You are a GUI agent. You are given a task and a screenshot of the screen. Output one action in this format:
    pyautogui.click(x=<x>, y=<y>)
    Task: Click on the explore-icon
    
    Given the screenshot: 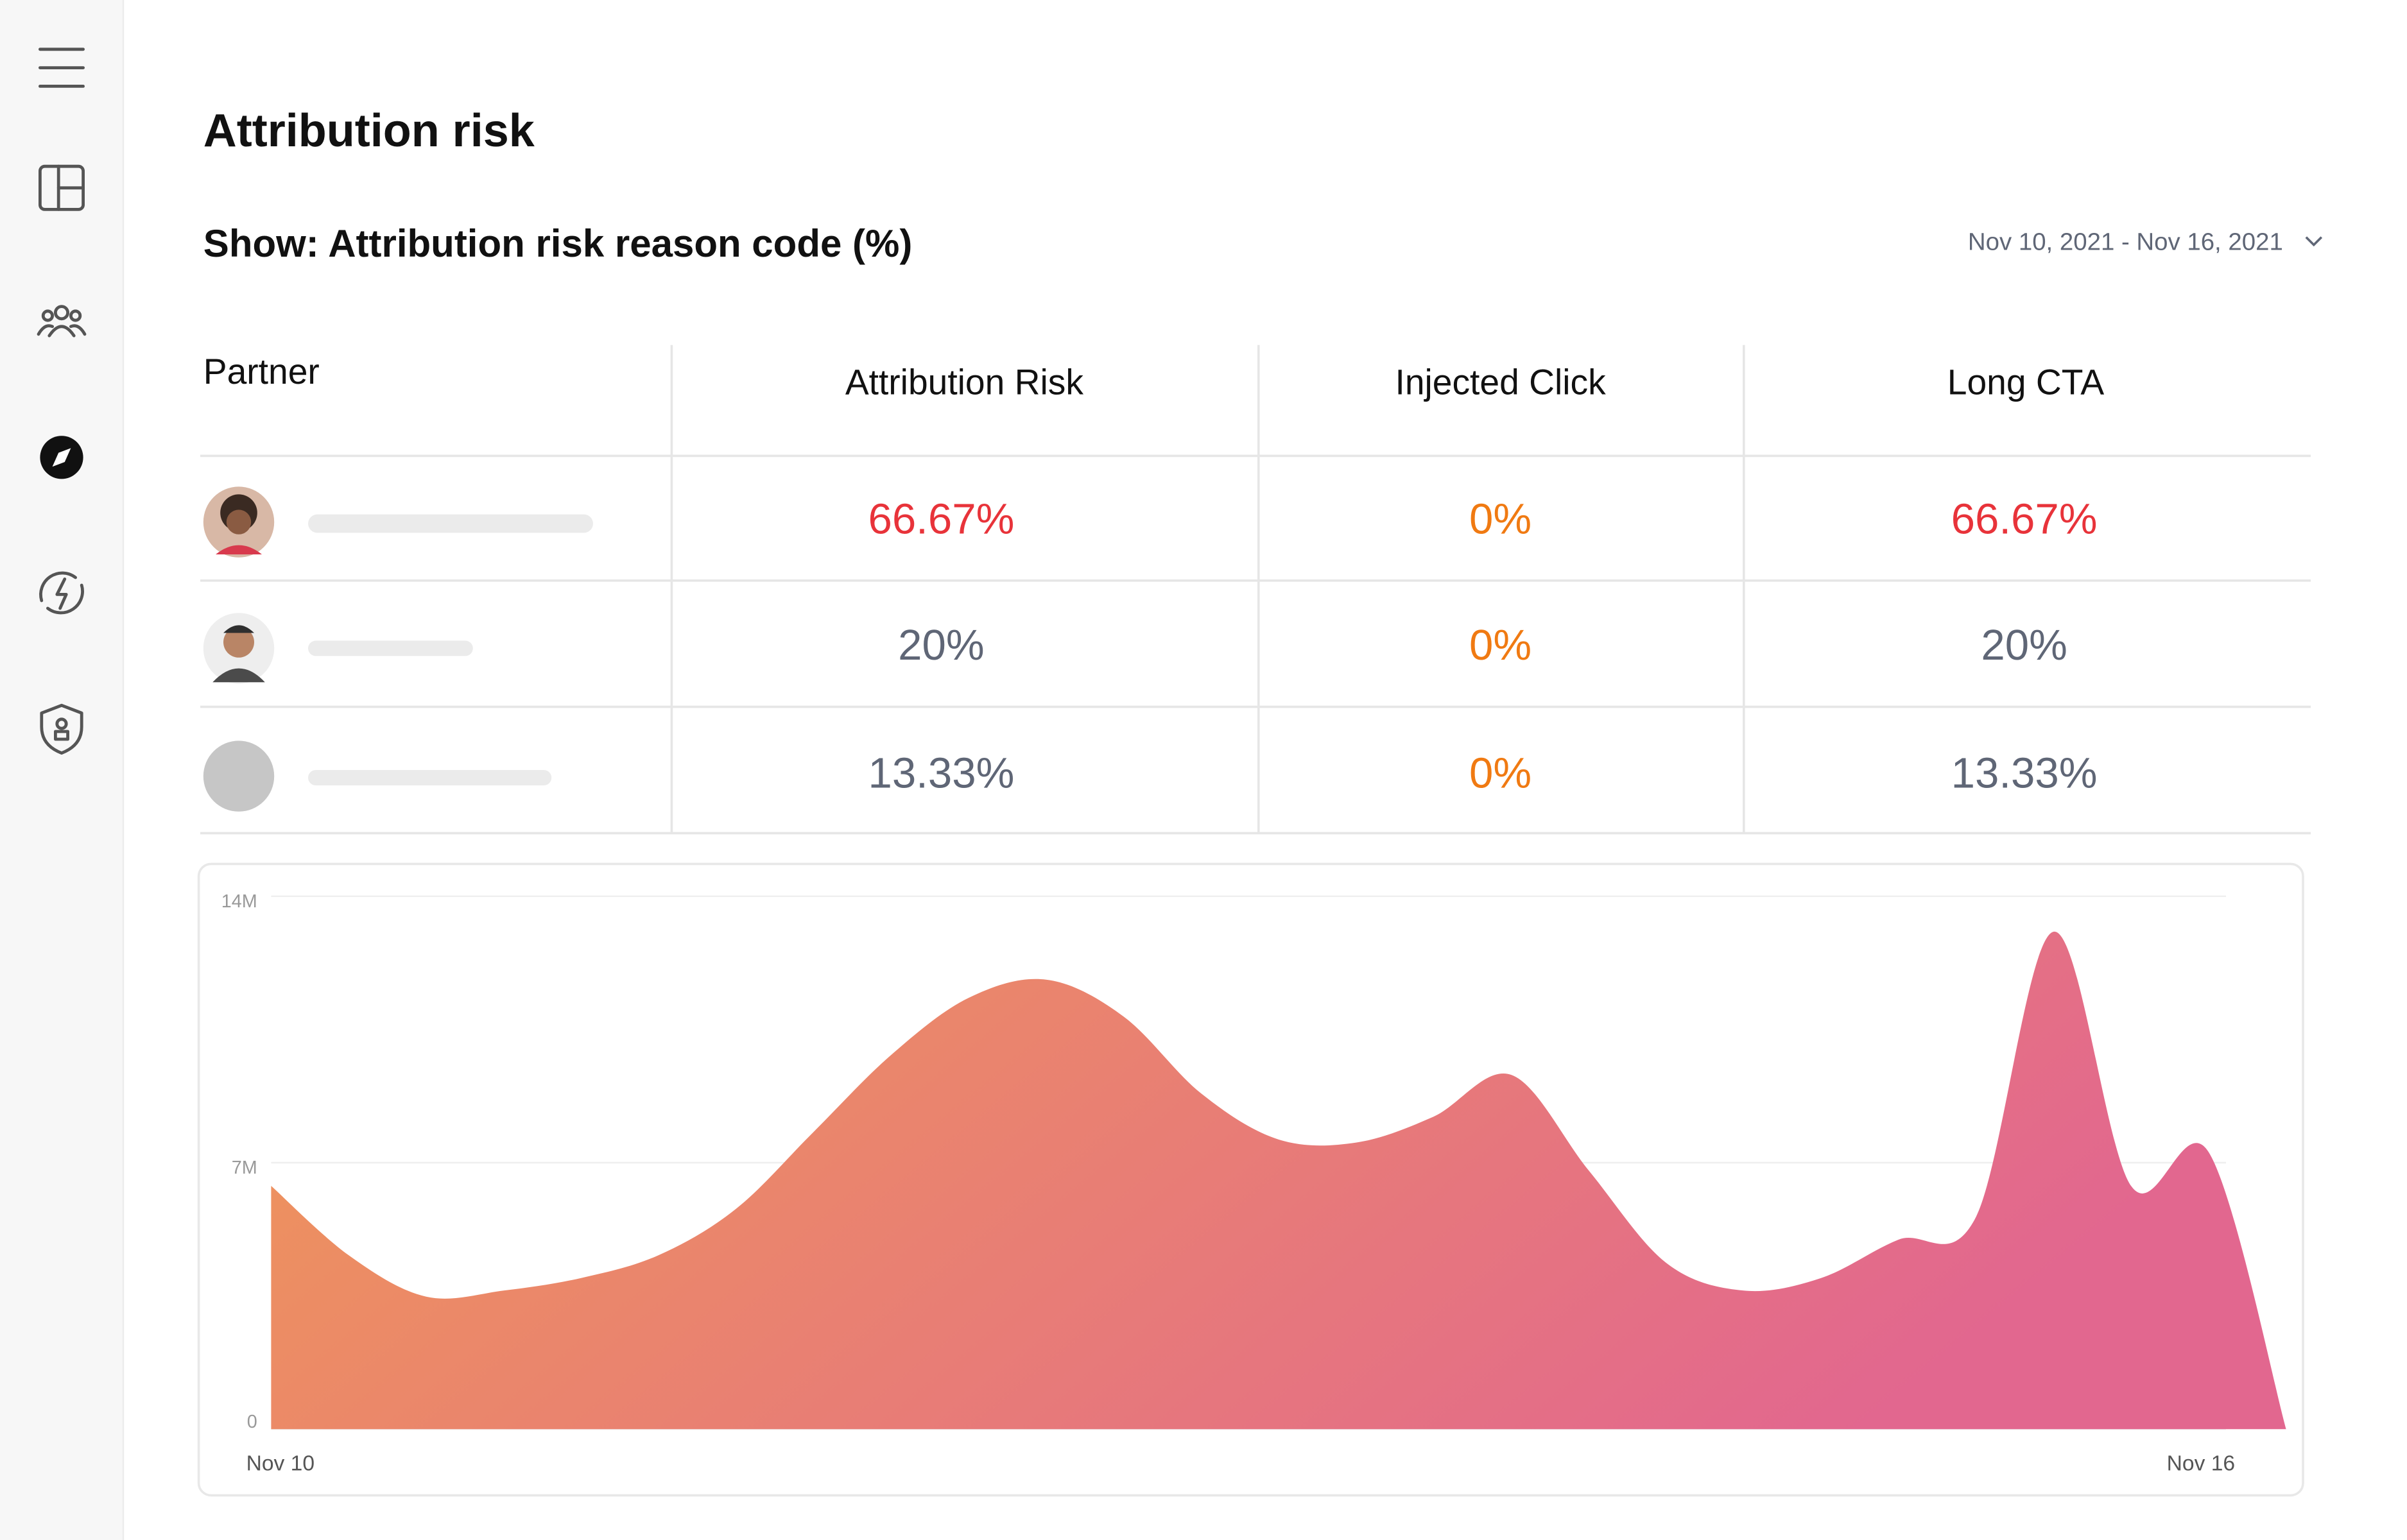 What is the action you would take?
    pyautogui.click(x=62, y=458)
    